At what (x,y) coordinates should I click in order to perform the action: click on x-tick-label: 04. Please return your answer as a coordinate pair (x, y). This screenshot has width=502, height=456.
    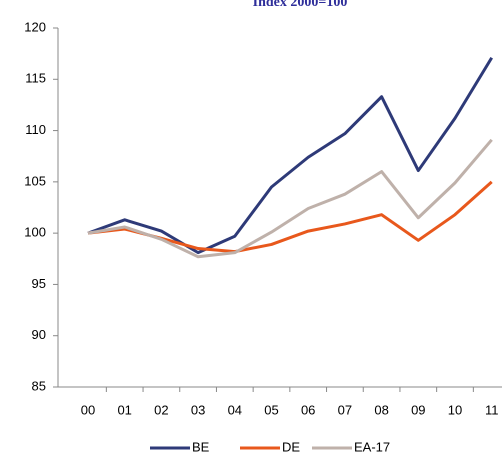
    Looking at the image, I should click on (235, 409).